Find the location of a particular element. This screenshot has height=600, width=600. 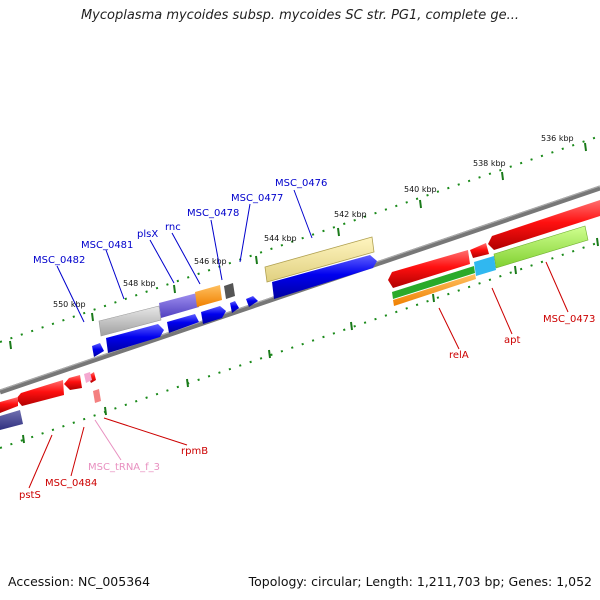

scale-label: 538 kbp is located at coordinates (489, 163).